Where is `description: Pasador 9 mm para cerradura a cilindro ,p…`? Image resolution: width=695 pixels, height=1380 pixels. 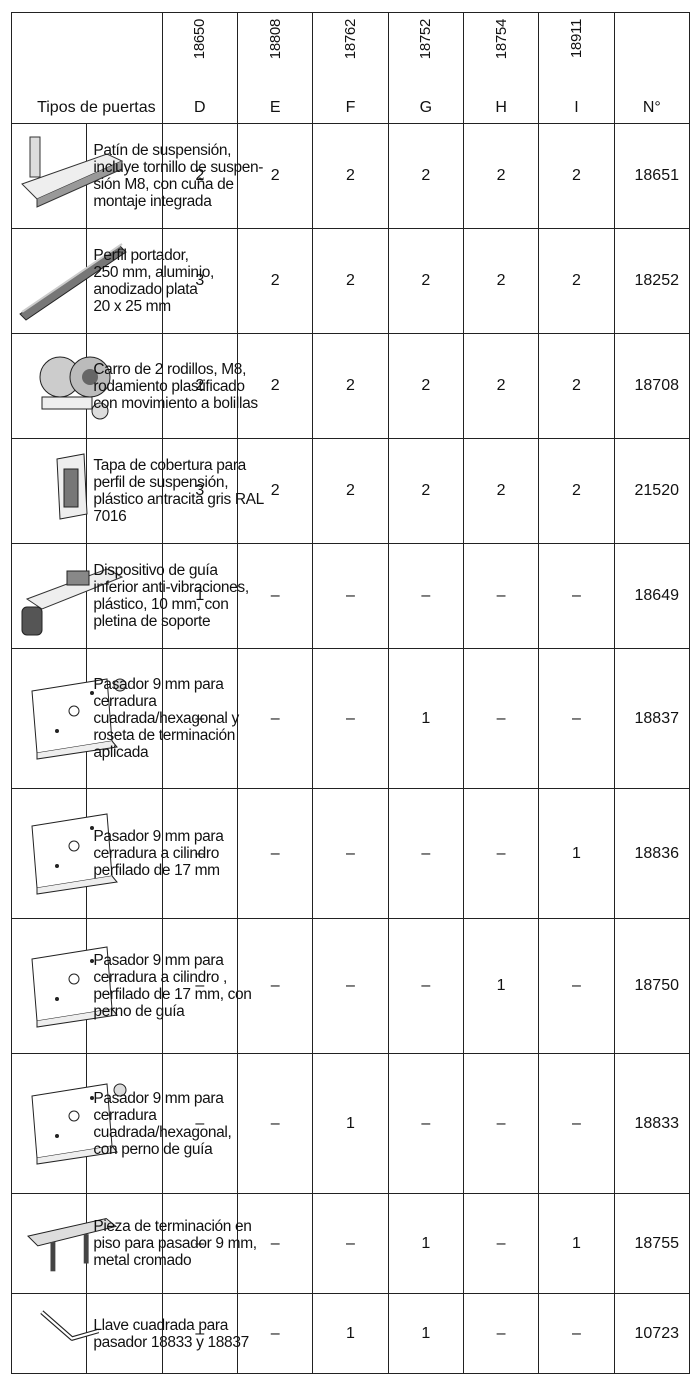 description: Pasador 9 mm para cerradura a cilindro ,p… is located at coordinates (169, 986).